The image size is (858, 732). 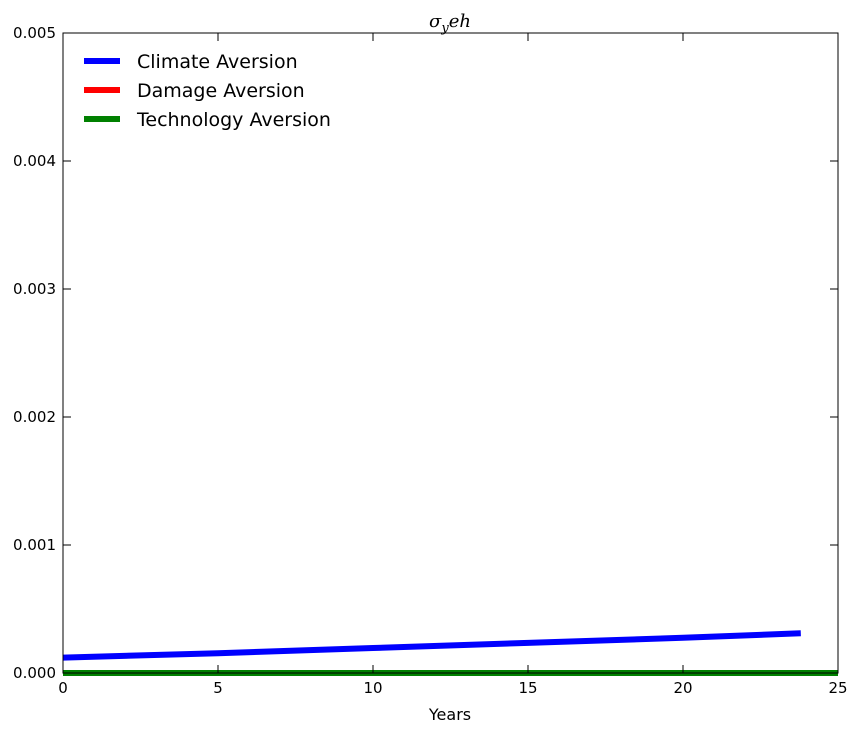 I want to click on x-tick-label-3: 15, so click(x=527, y=688).